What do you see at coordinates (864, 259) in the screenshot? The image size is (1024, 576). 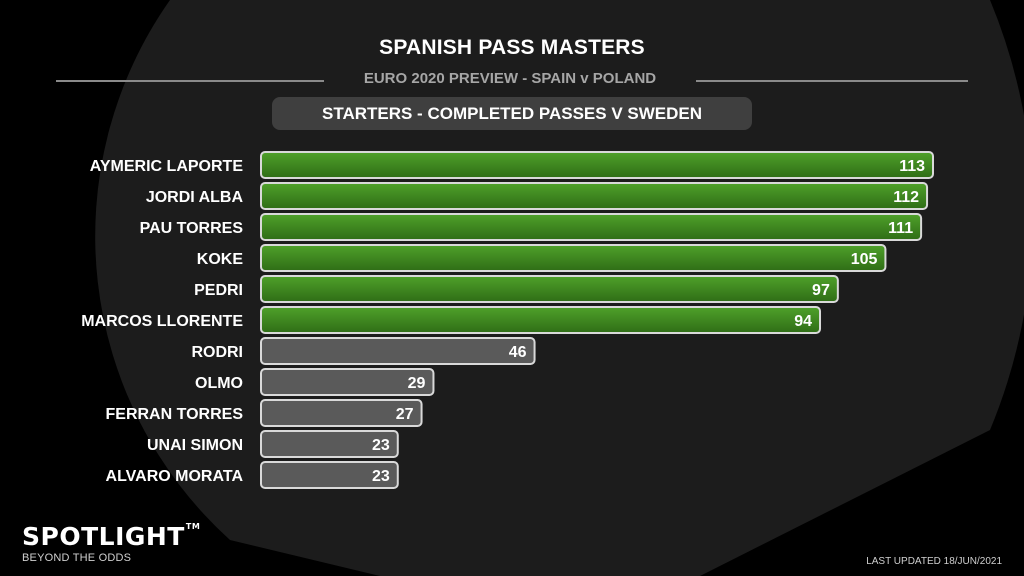 I see `value-label: 105` at bounding box center [864, 259].